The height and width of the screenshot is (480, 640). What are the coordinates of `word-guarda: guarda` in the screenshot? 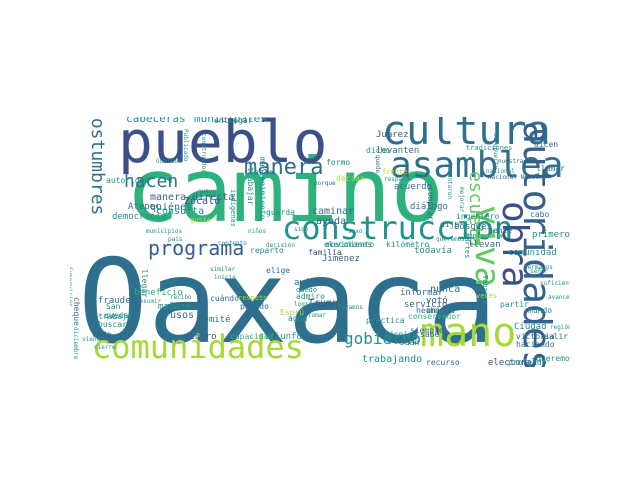 It's located at (280, 212).